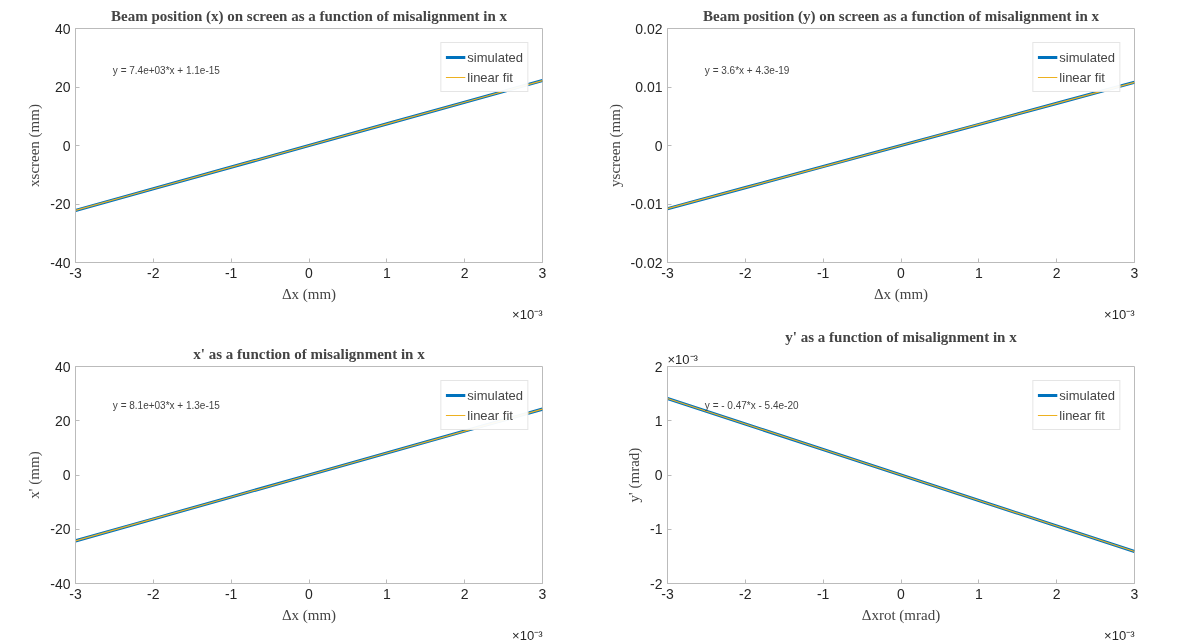 This screenshot has width=1185, height=643. I want to click on y-axis-title: xscreen (mm), so click(35, 145).